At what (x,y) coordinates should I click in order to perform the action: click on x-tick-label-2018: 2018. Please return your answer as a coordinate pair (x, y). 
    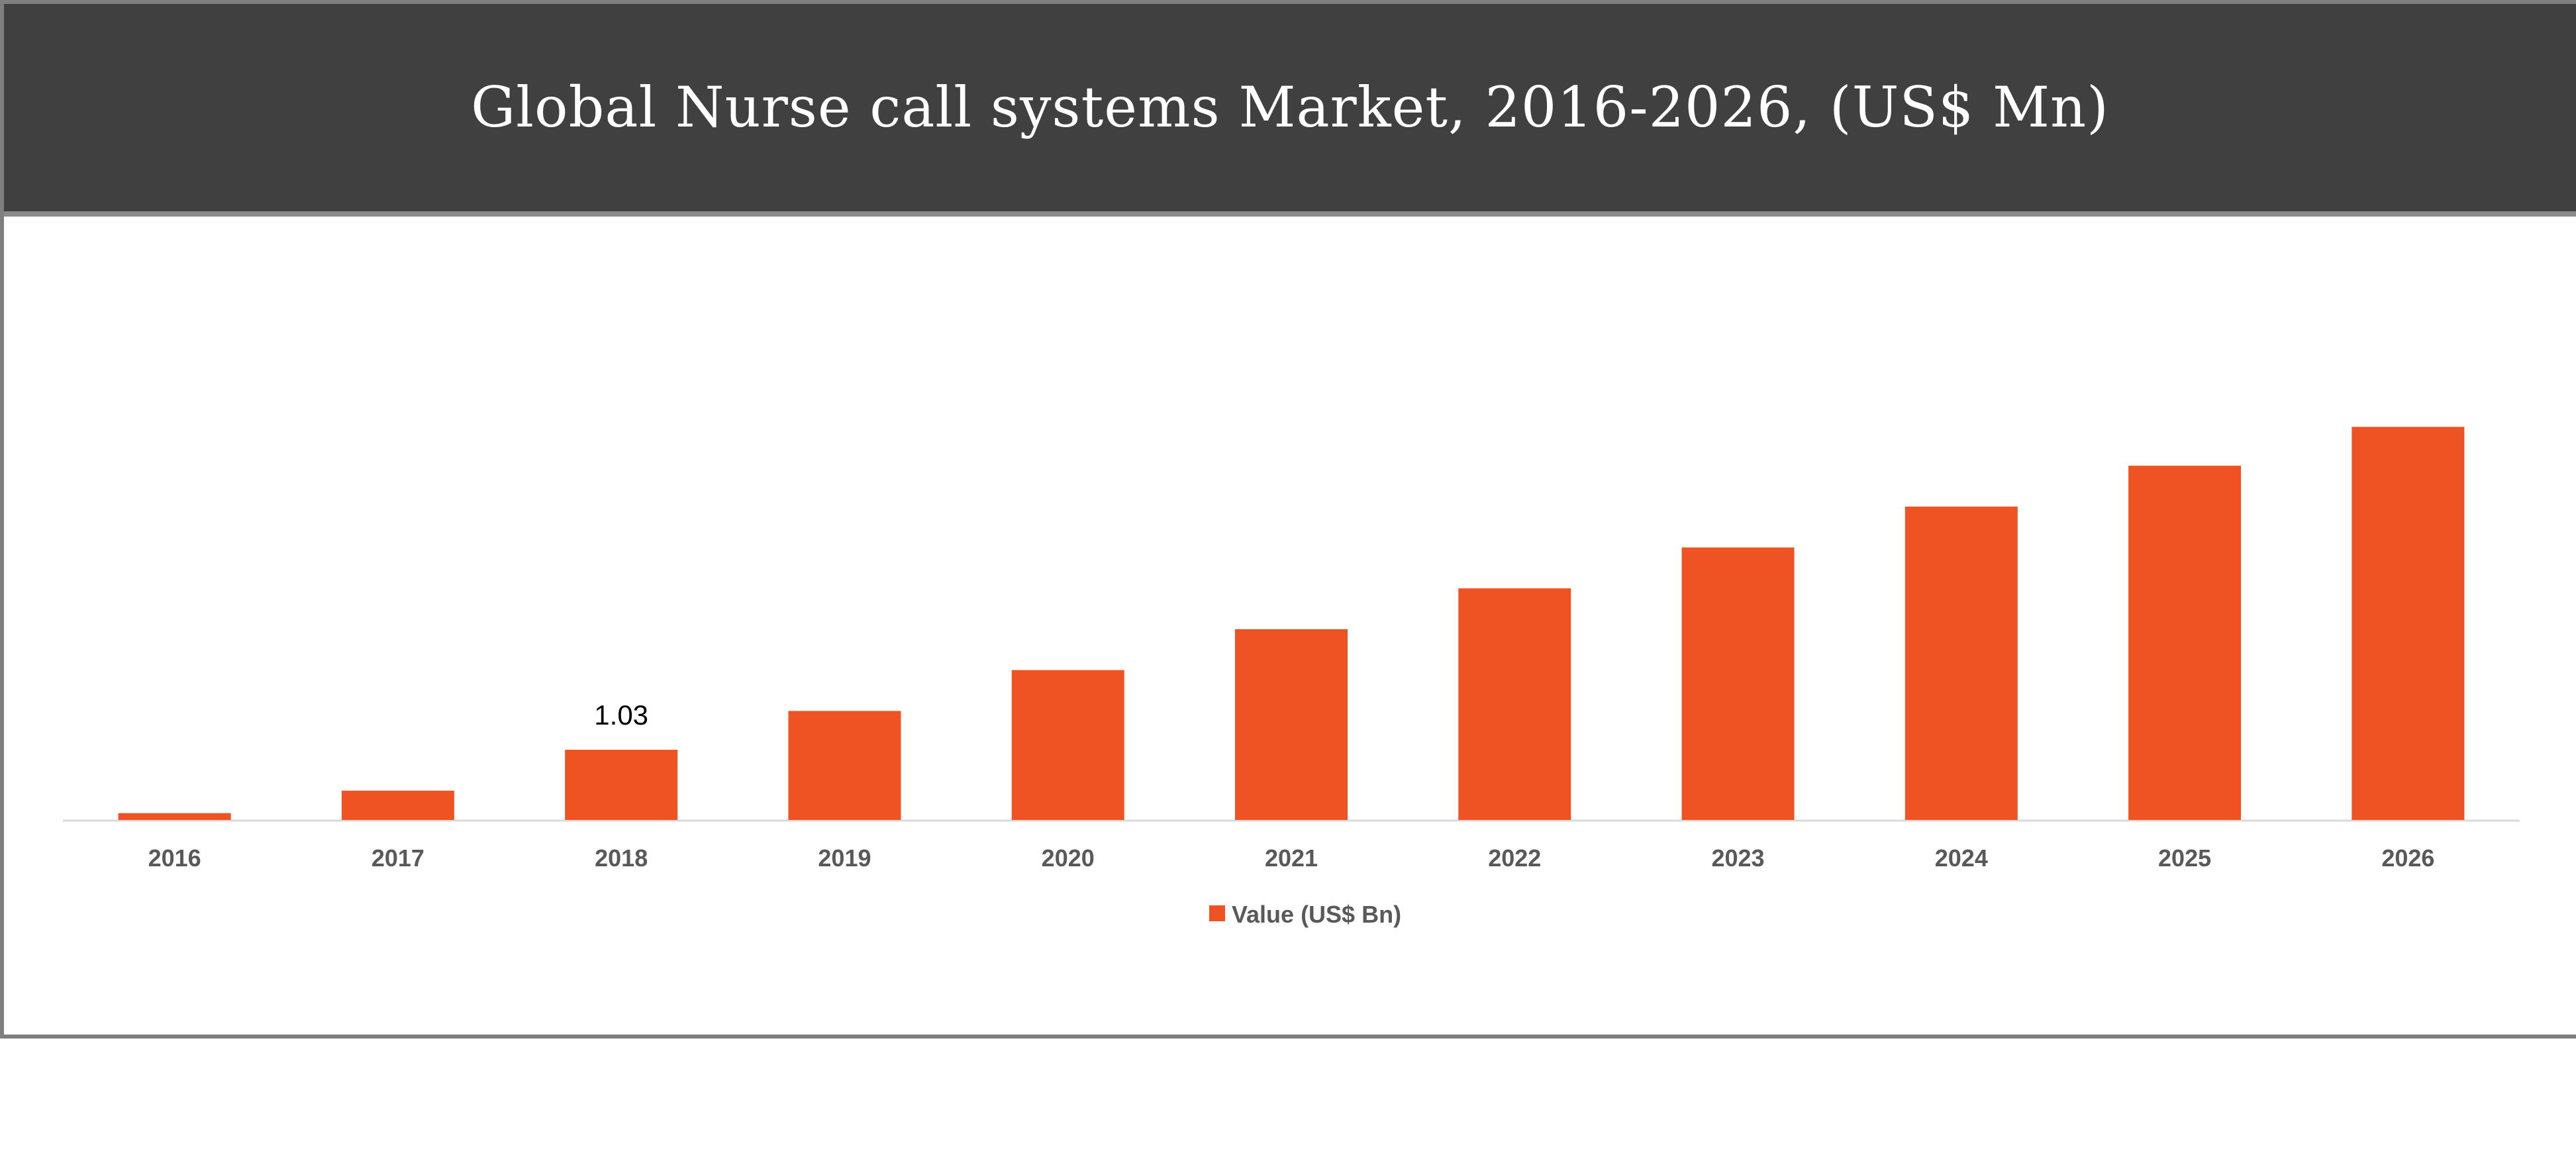
    Looking at the image, I should click on (621, 858).